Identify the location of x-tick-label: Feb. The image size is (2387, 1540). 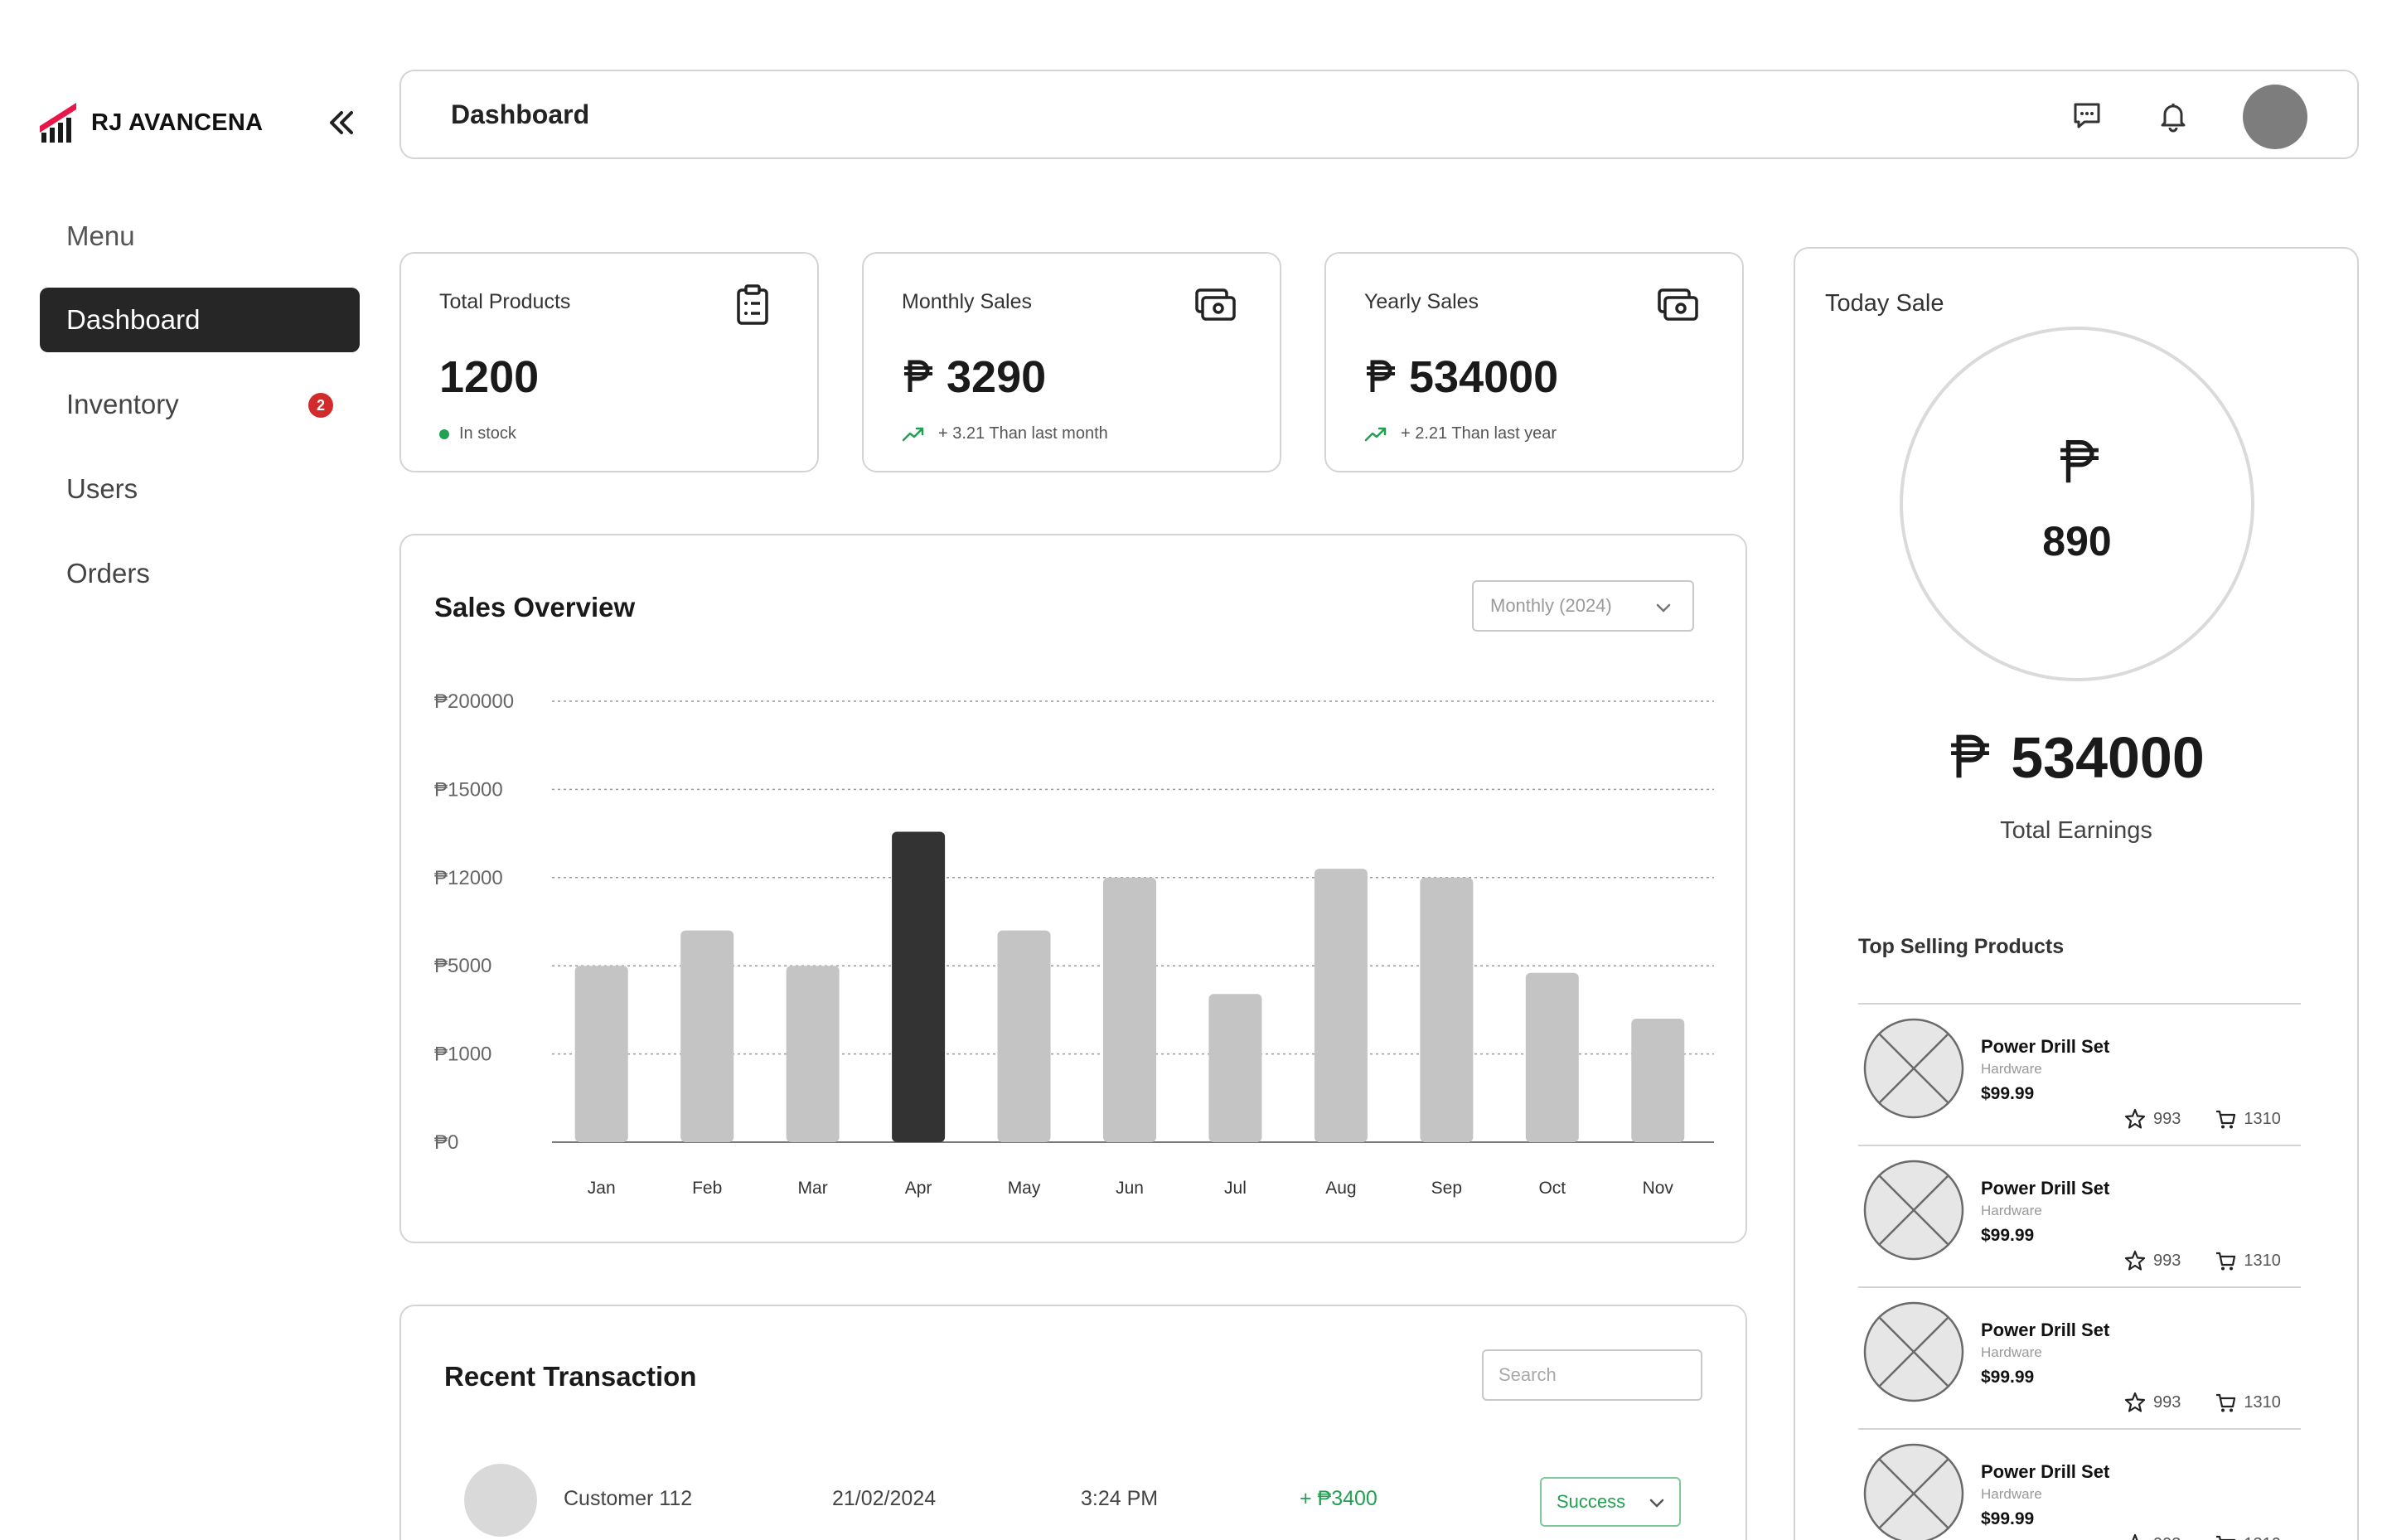
(707, 1188).